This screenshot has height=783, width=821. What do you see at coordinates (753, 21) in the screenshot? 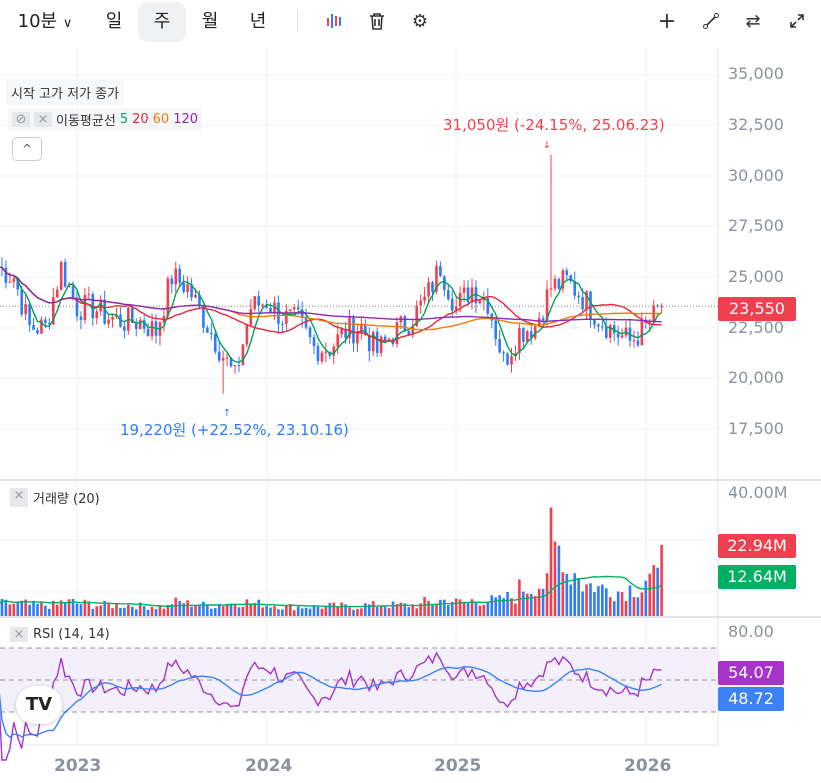
I see `compare-swap-icon: ⇄` at bounding box center [753, 21].